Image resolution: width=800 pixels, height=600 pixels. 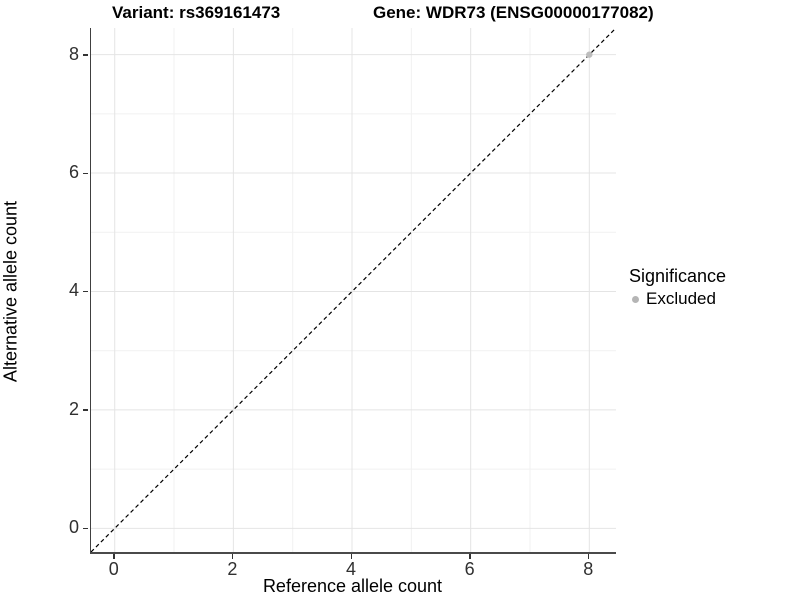 What do you see at coordinates (73, 408) in the screenshot?
I see `y-tick-label: 2` at bounding box center [73, 408].